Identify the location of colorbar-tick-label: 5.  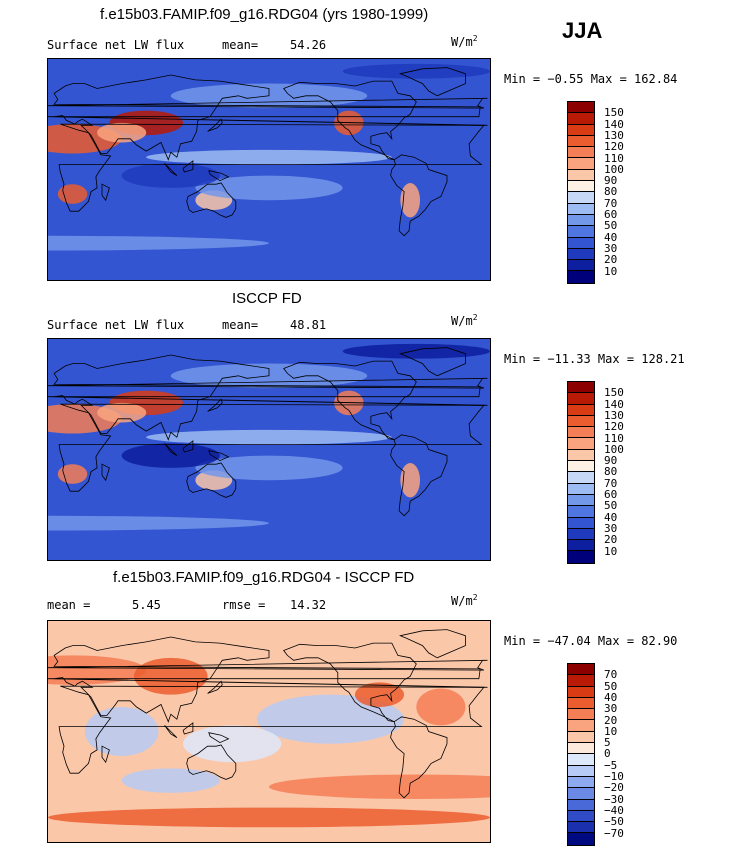
(607, 743).